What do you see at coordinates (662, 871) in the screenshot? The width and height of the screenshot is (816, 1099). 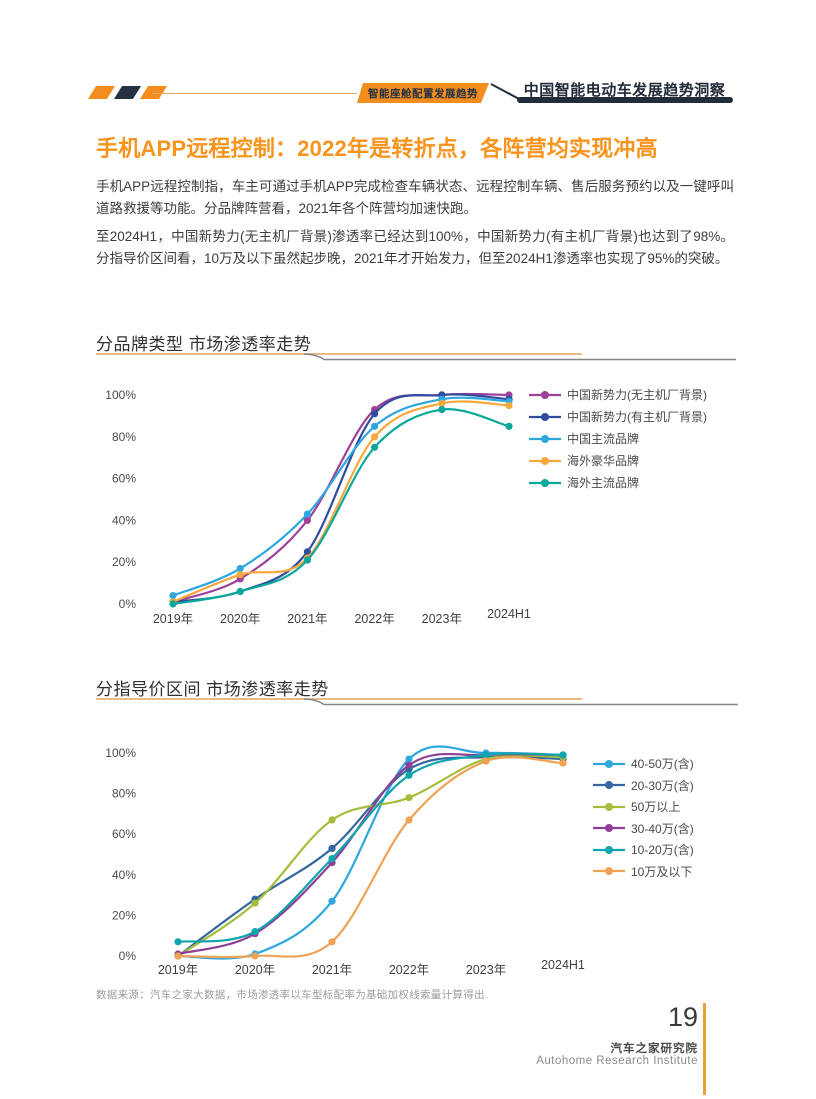 I see `legend-label: 10万及以下` at bounding box center [662, 871].